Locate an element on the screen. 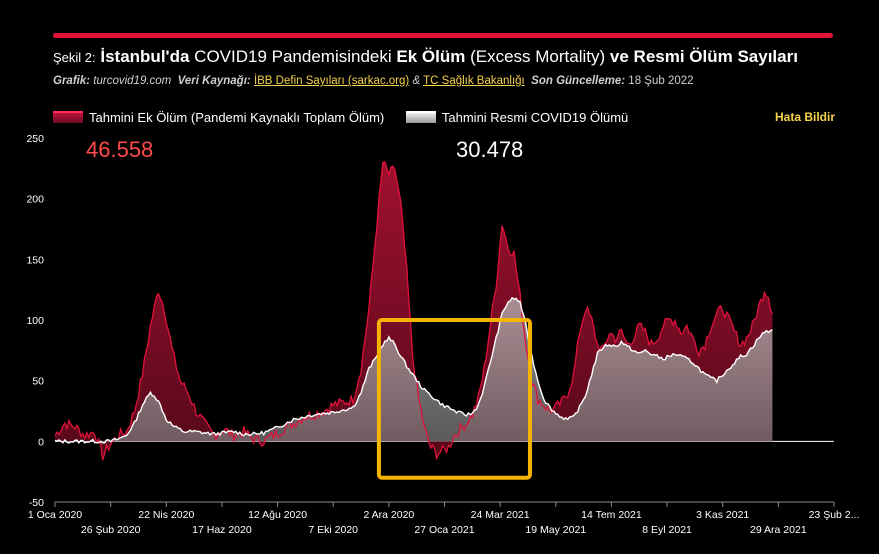 The height and width of the screenshot is (554, 879). x-tick-label: 26 Şub 2020 is located at coordinates (111, 530).